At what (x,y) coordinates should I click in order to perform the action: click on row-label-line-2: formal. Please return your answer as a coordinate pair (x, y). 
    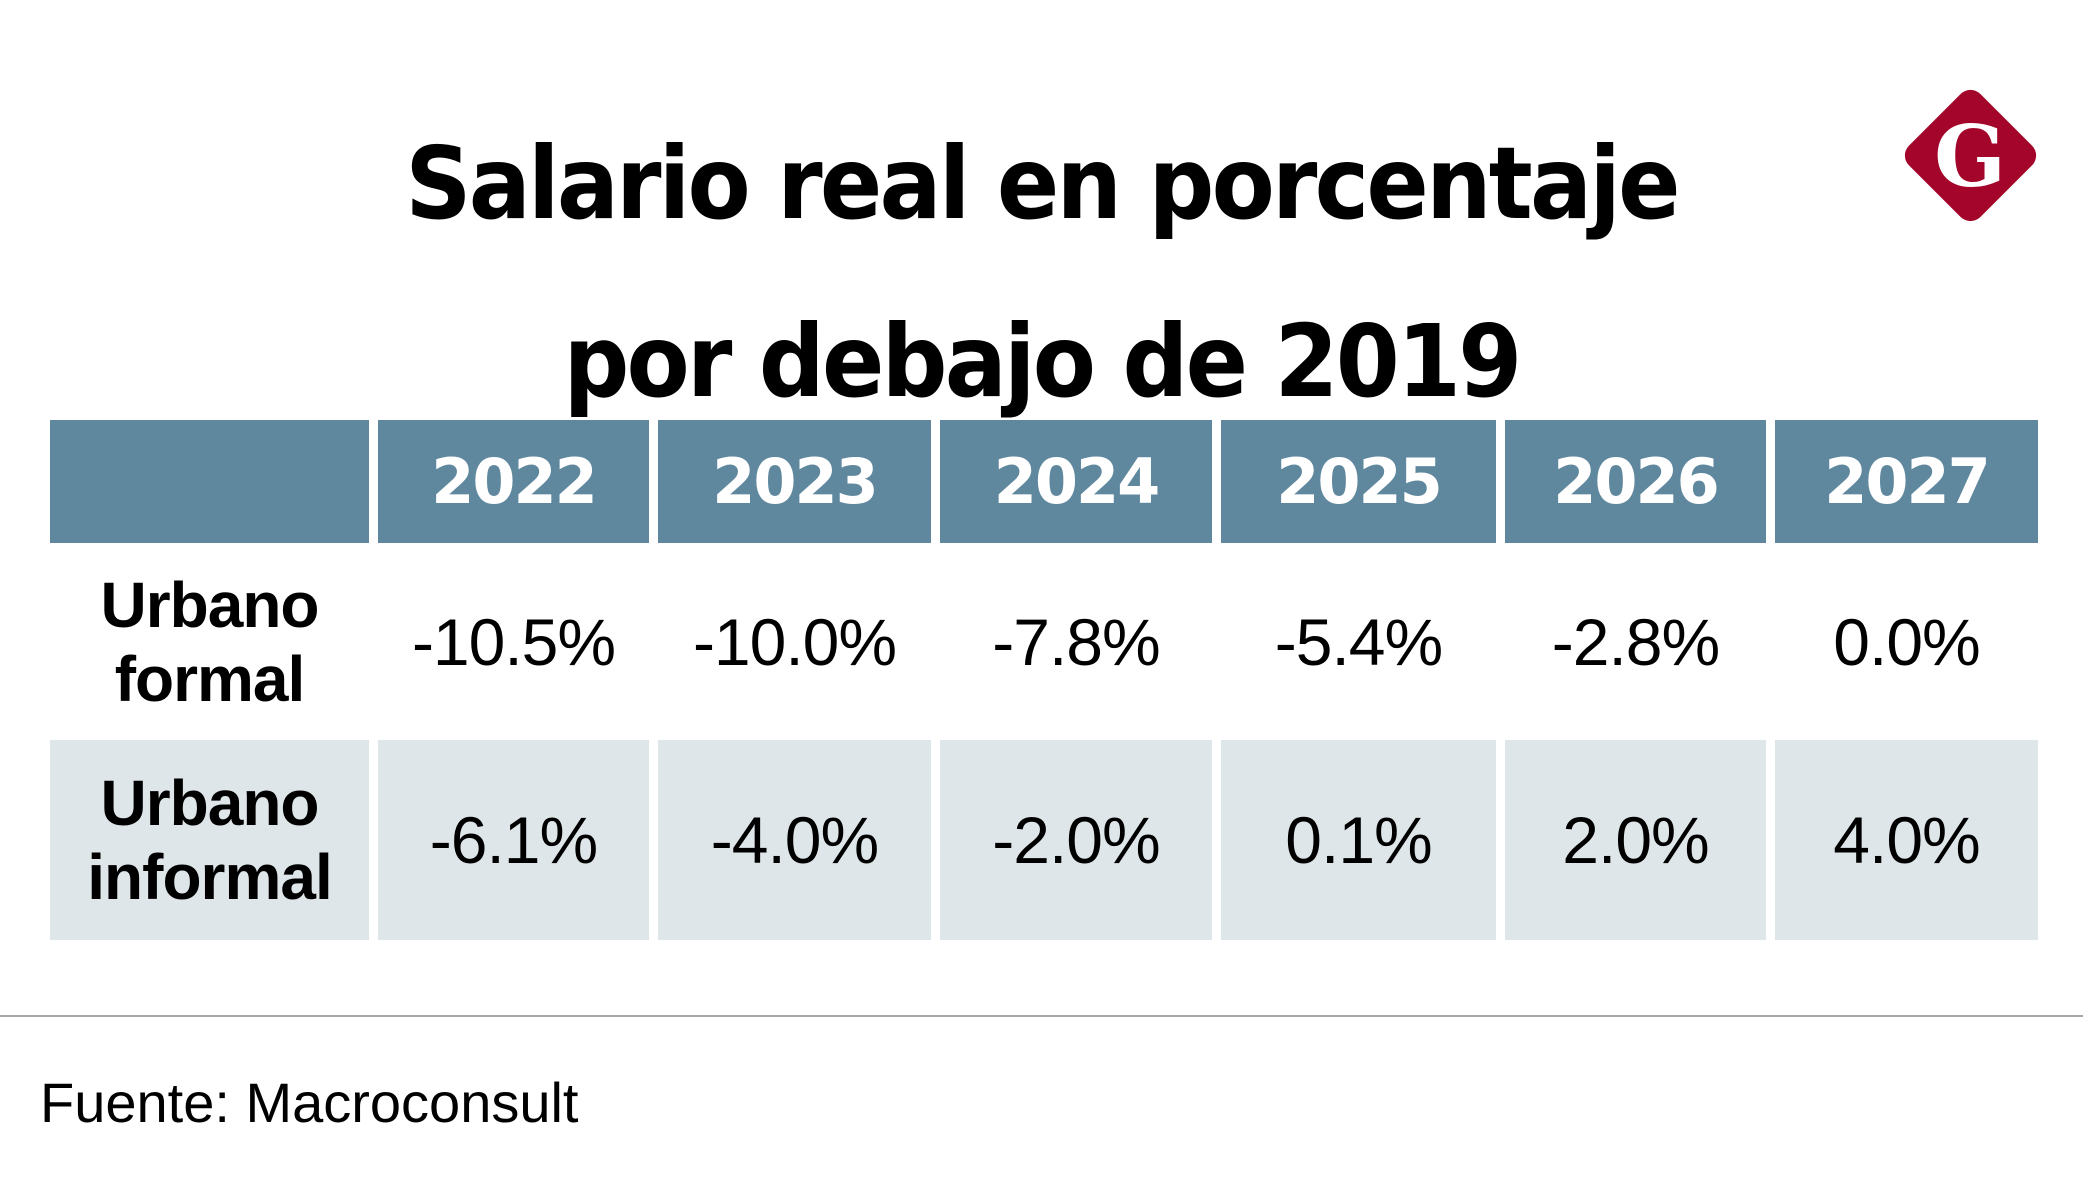
    Looking at the image, I should click on (210, 678).